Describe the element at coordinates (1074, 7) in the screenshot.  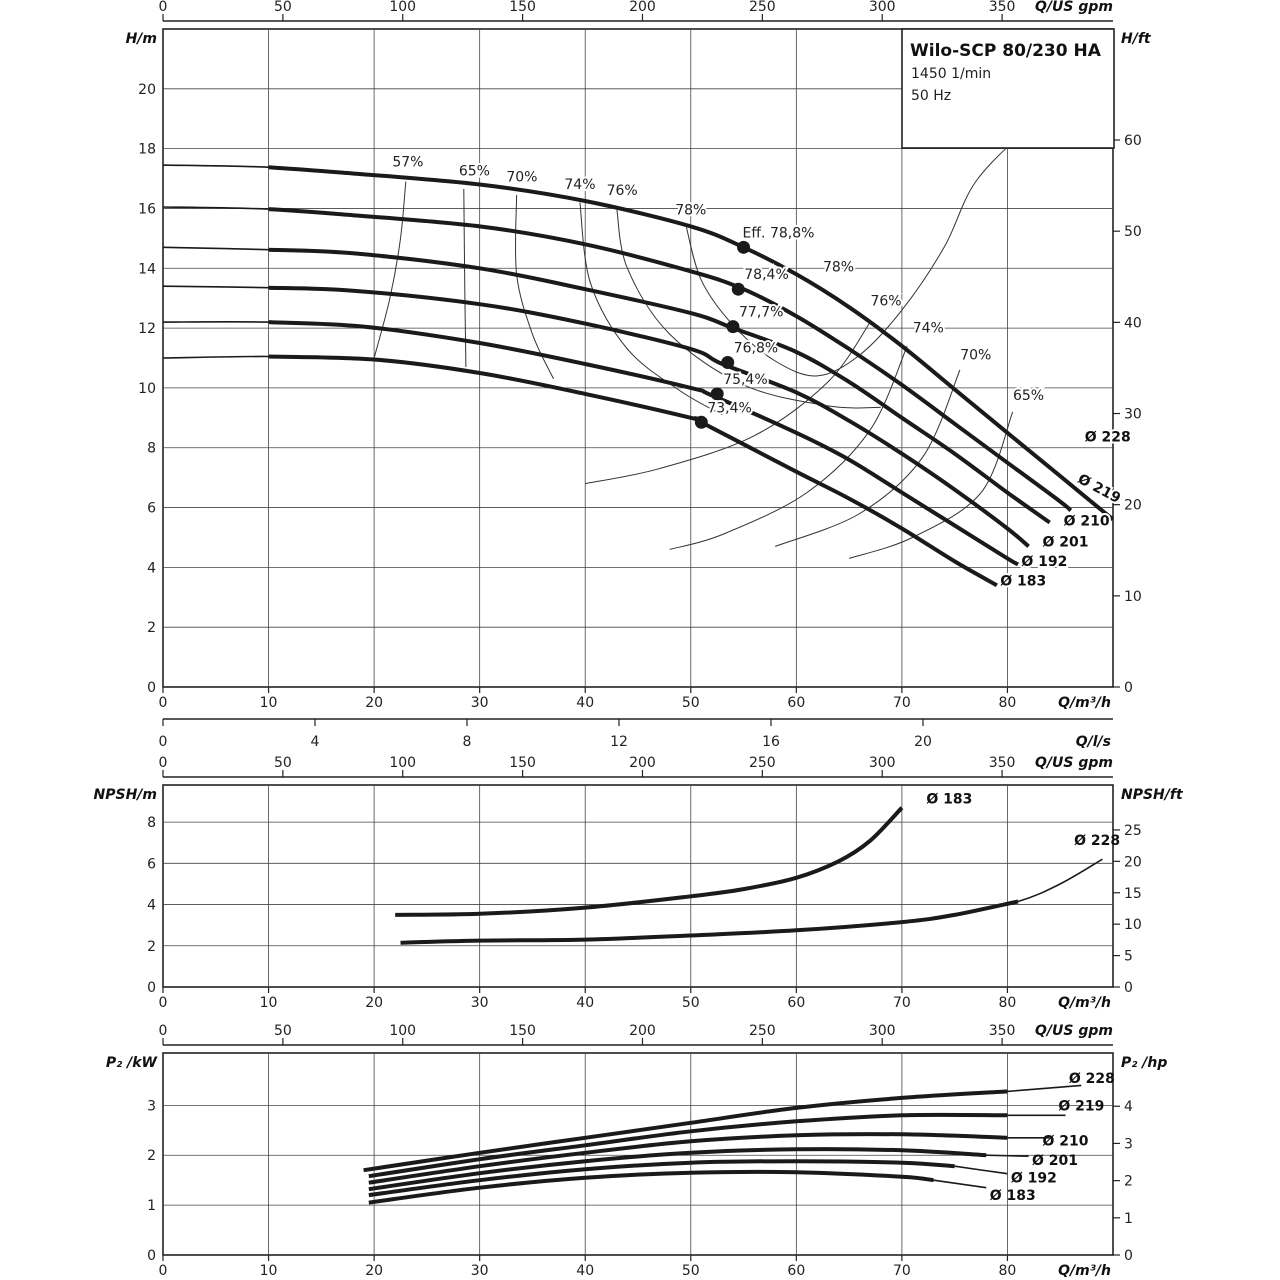
I see `head-gpm-axis-label: Q/US gpm` at that location.